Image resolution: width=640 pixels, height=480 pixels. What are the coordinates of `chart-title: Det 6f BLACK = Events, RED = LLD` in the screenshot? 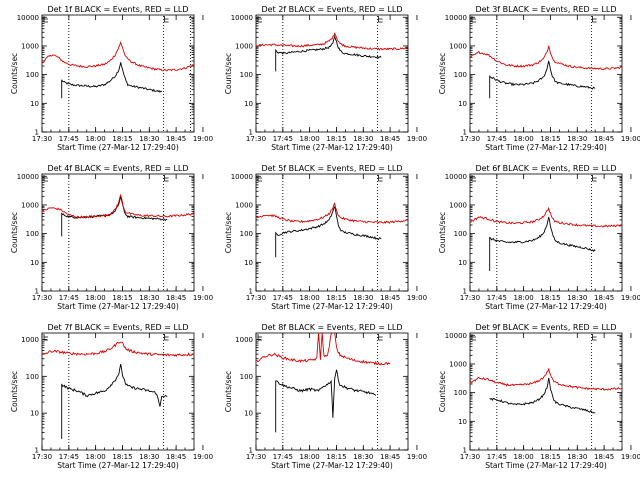 It's located at (545, 168).